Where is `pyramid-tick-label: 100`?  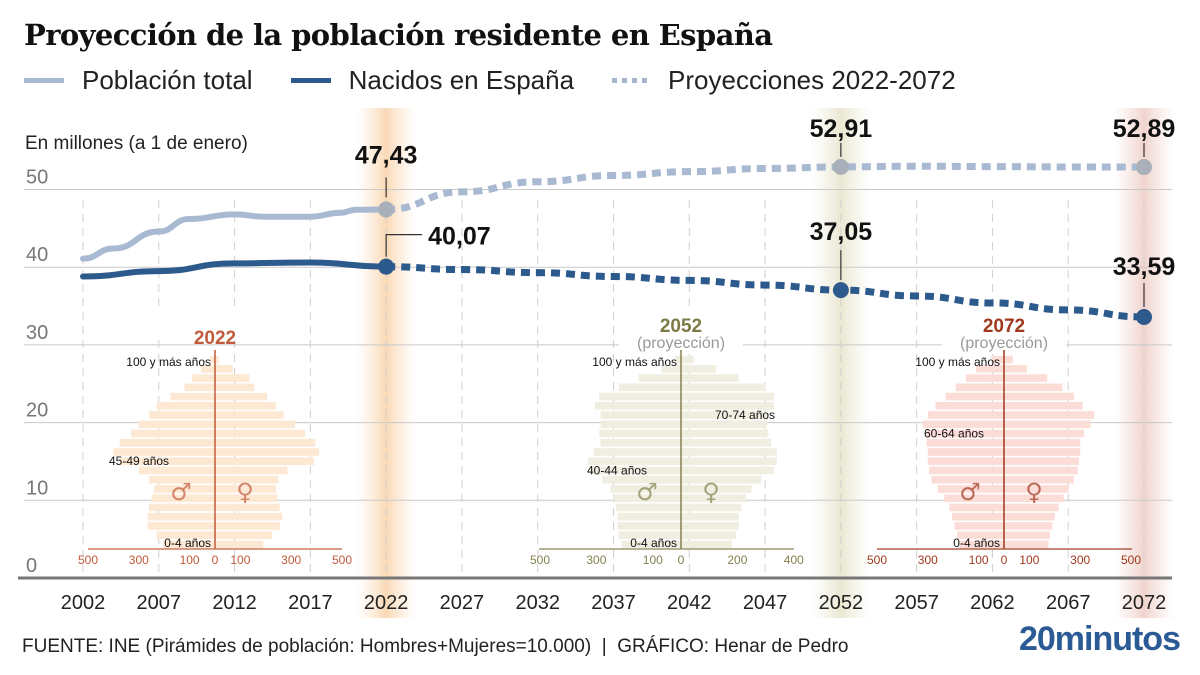 pyramid-tick-label: 100 is located at coordinates (240, 560).